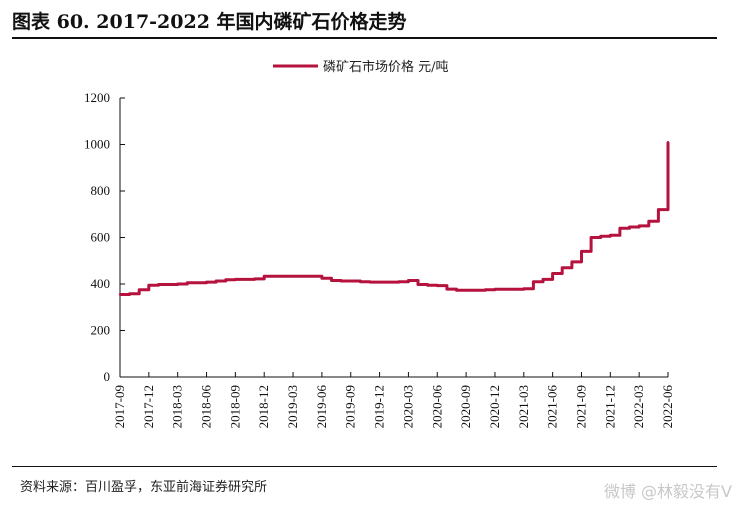 This screenshot has width=740, height=507. What do you see at coordinates (107, 376) in the screenshot?
I see `y-tick-label: 0` at bounding box center [107, 376].